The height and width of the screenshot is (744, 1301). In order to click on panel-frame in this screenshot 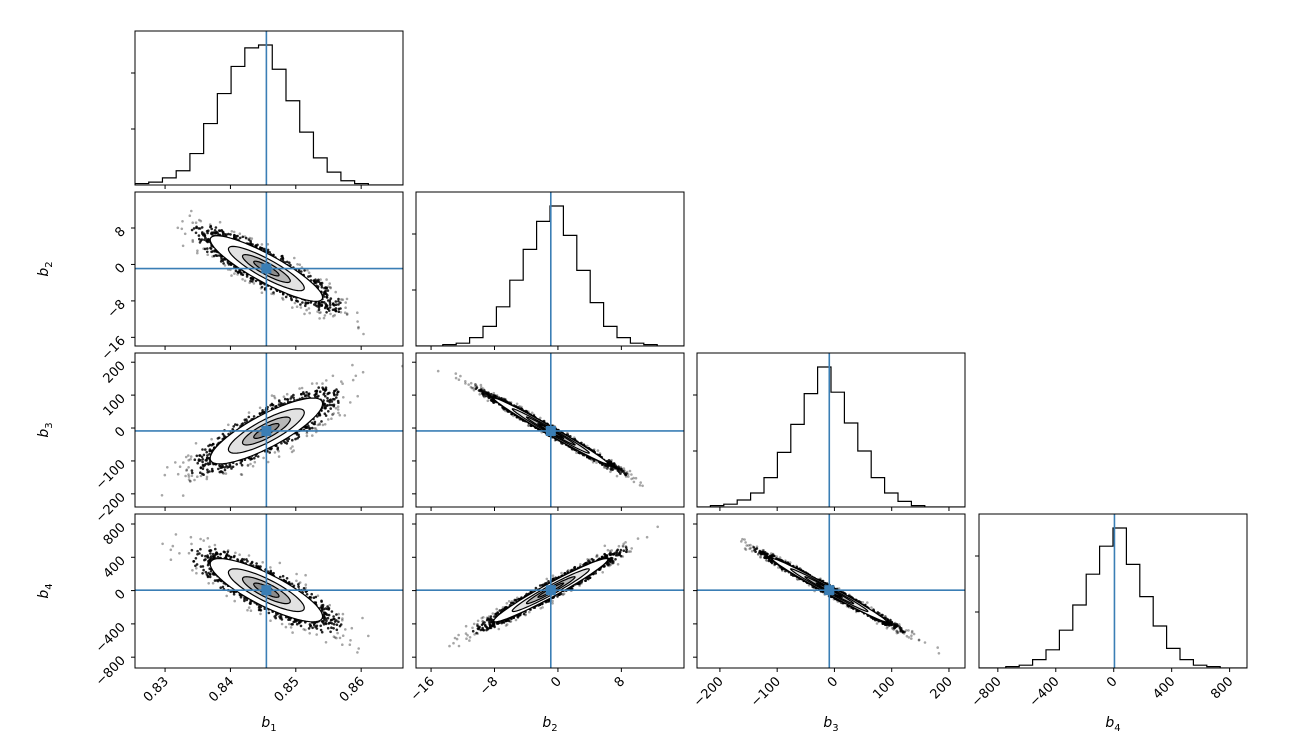, I will do `click(269, 269)`.